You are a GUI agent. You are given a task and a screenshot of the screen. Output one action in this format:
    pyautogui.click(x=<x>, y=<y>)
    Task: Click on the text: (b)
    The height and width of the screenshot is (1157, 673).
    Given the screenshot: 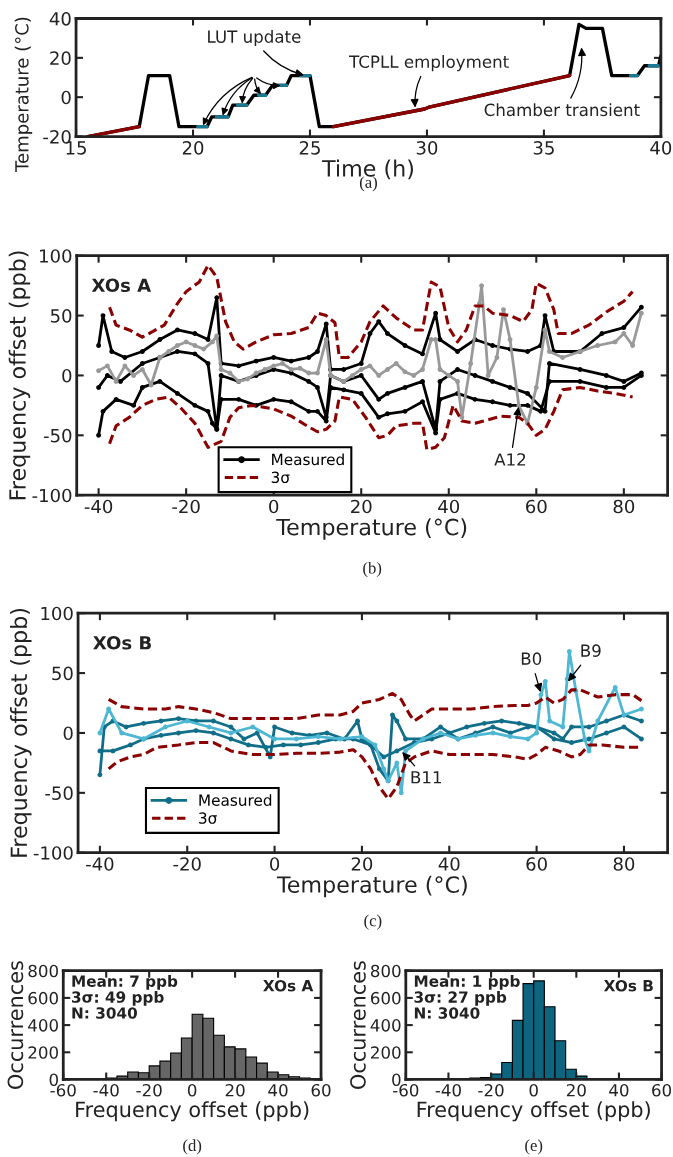 What is the action you would take?
    pyautogui.click(x=372, y=569)
    